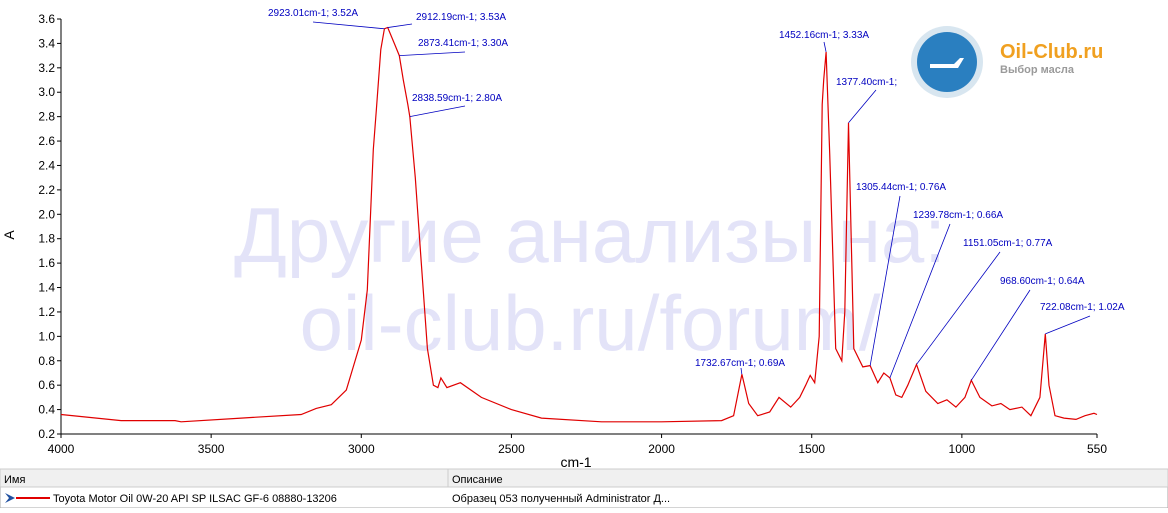 The image size is (1168, 513). I want to click on x-tick-label: 1000, so click(962, 449).